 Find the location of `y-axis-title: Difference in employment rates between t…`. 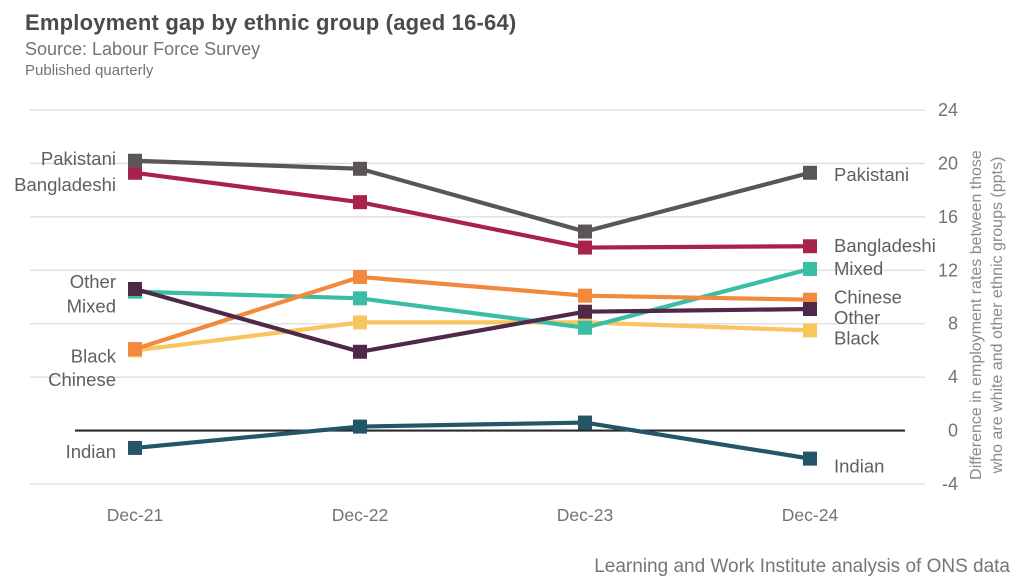

y-axis-title: Difference in employment rates between t… is located at coordinates (987, 315).